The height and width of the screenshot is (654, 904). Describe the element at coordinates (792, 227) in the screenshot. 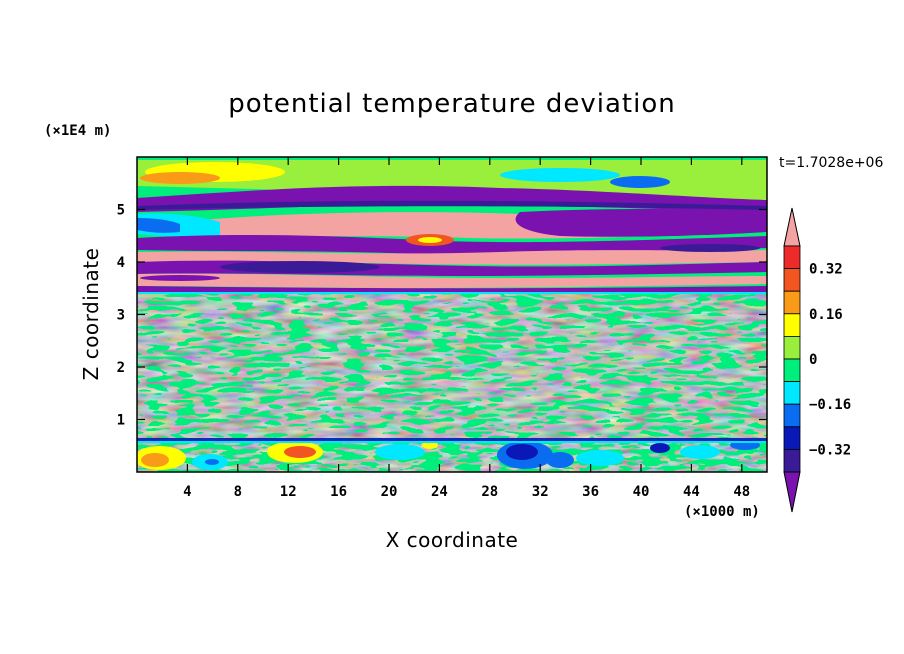

I see `colorbar-extend-high` at that location.